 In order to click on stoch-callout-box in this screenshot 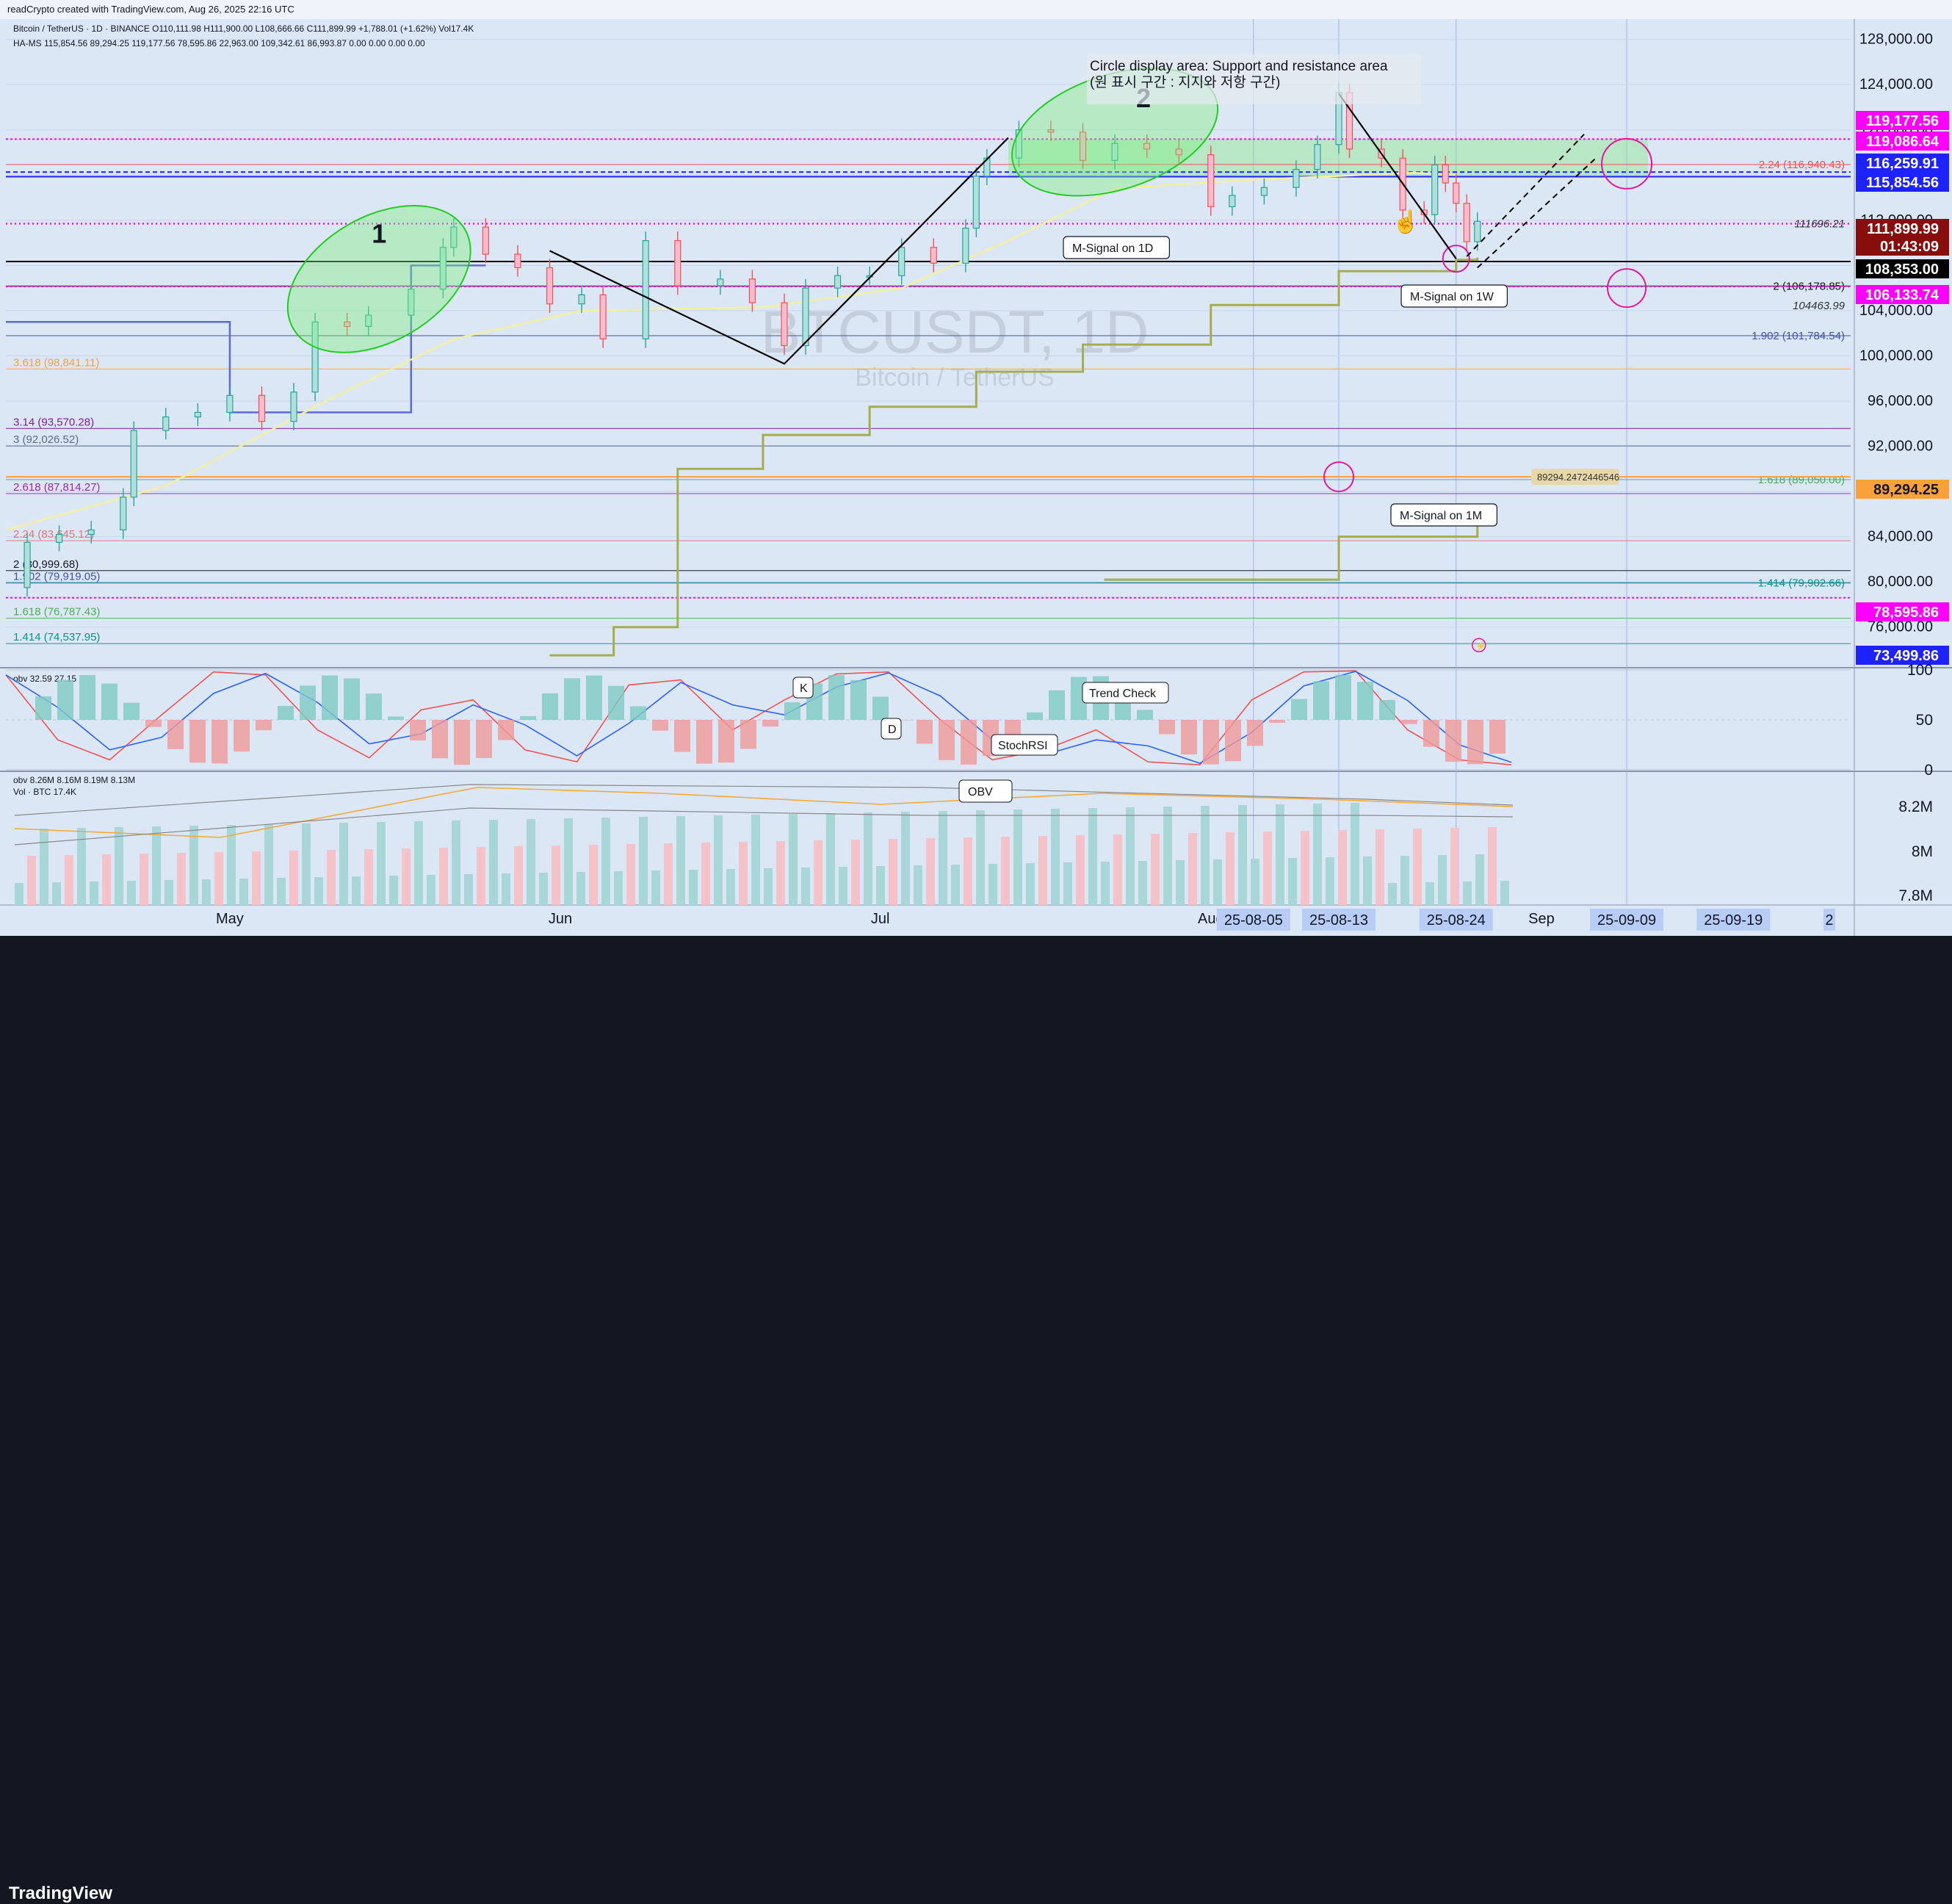, I will do `click(803, 688)`.